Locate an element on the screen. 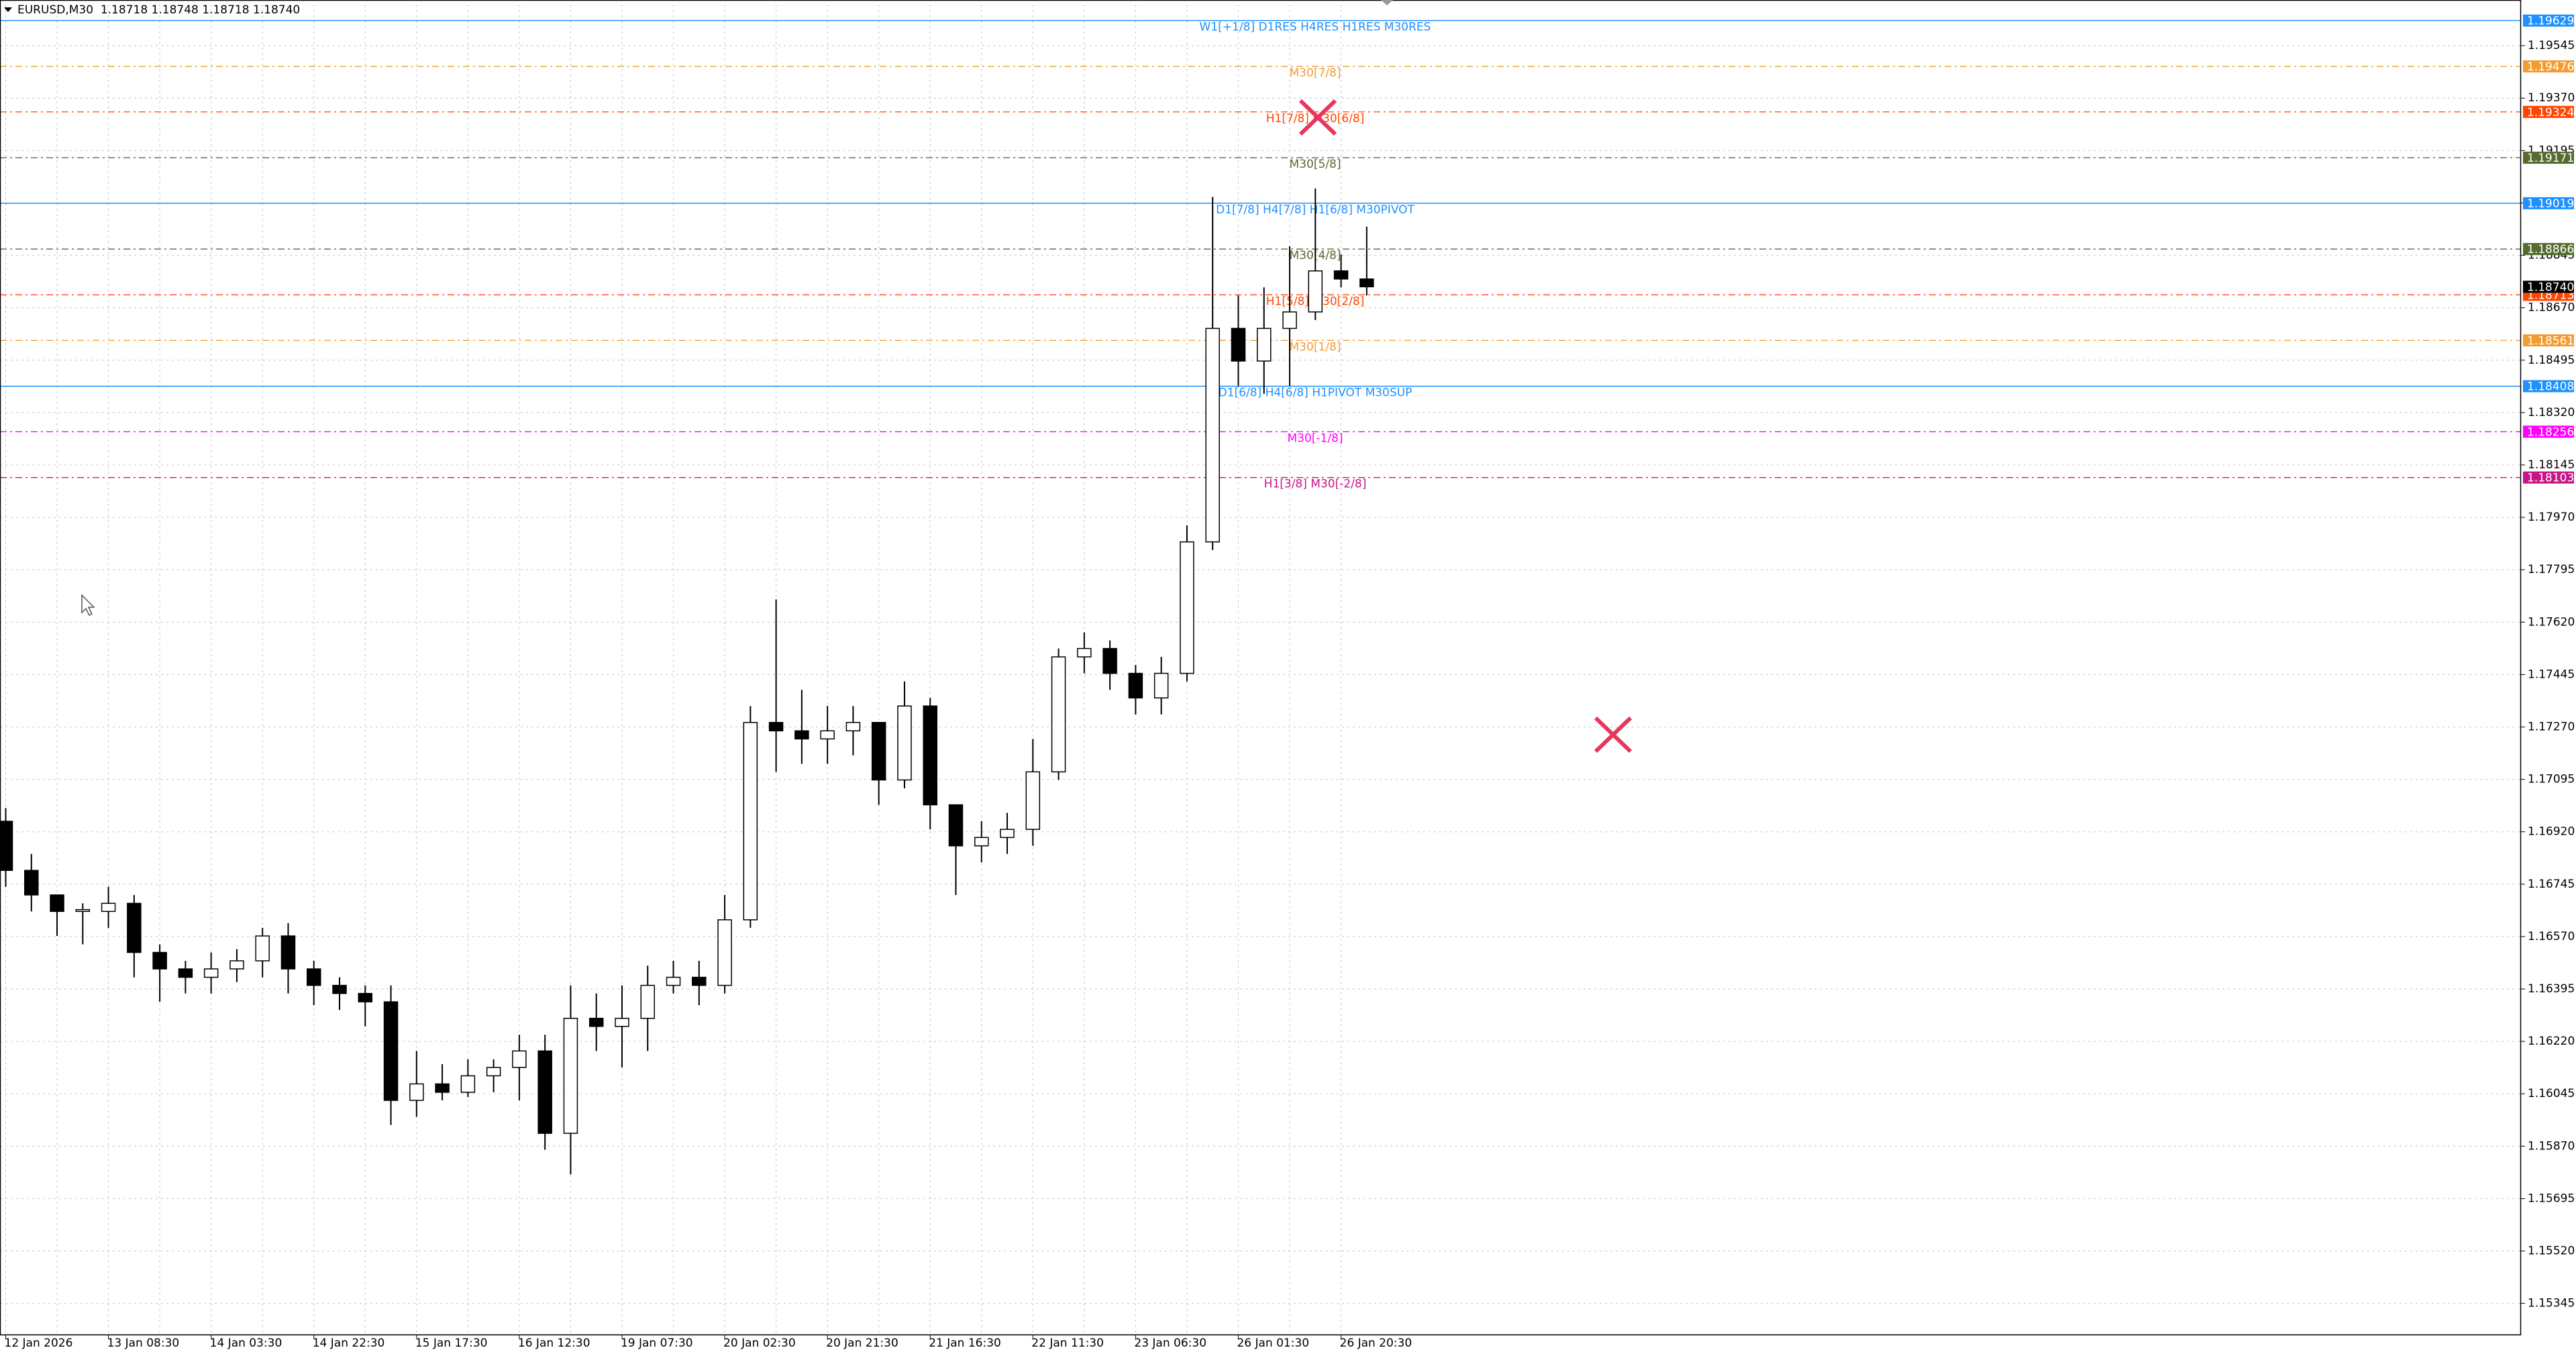 Image resolution: width=2576 pixels, height=1356 pixels. x-tick-label: 20 Jan 02:30 is located at coordinates (759, 1343).